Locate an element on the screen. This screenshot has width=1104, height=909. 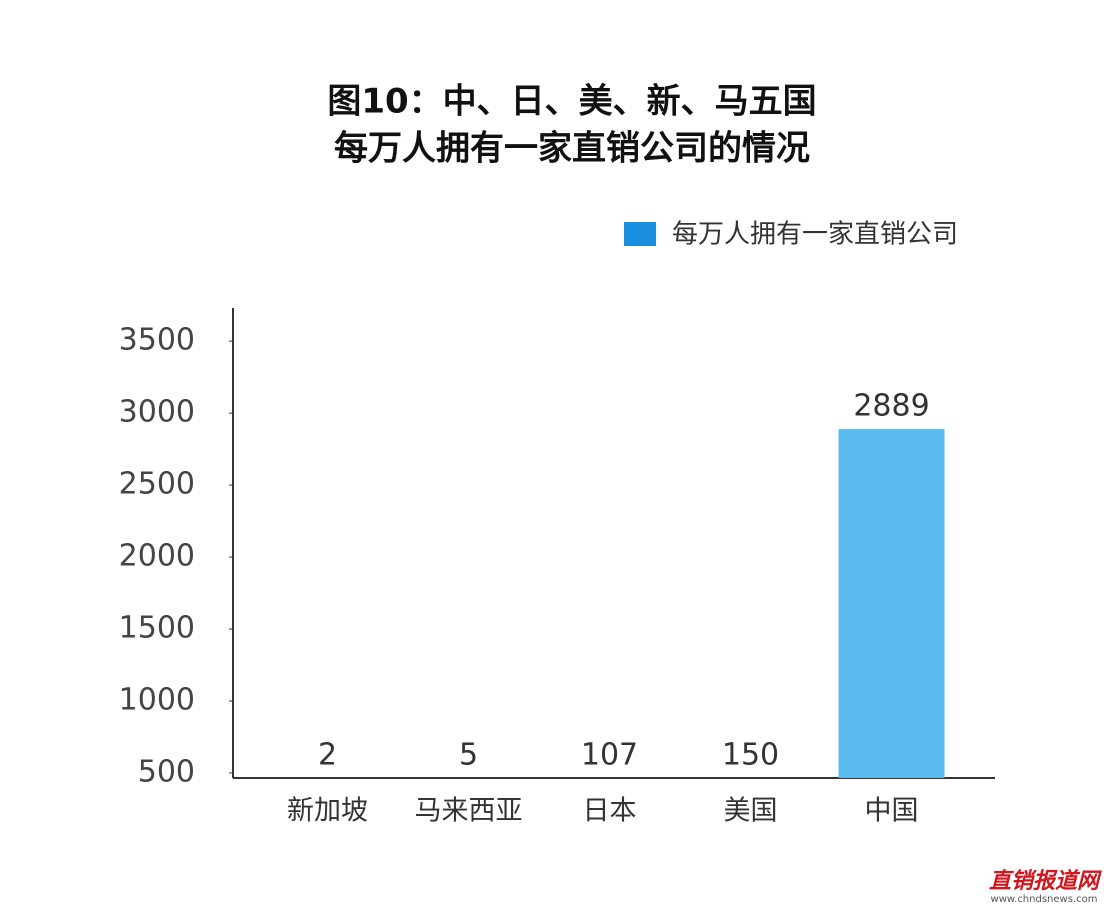
value-label: 150 is located at coordinates (750, 755).